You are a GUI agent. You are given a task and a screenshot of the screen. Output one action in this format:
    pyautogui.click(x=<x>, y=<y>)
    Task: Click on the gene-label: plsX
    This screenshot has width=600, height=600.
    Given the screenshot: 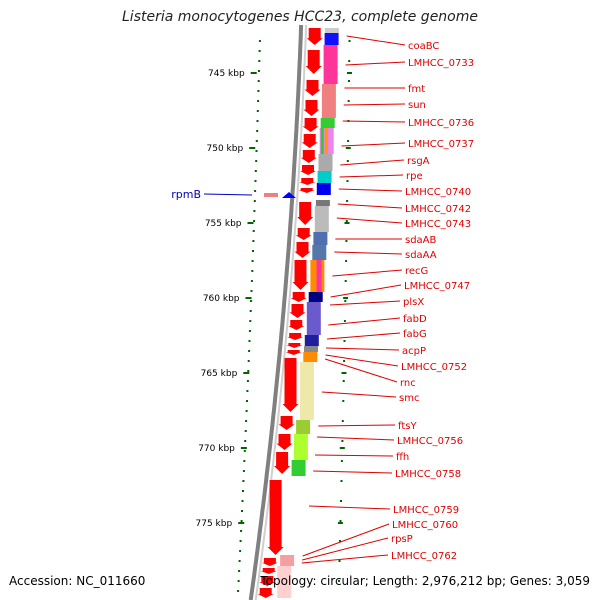 What is the action you would take?
    pyautogui.click(x=413, y=302)
    